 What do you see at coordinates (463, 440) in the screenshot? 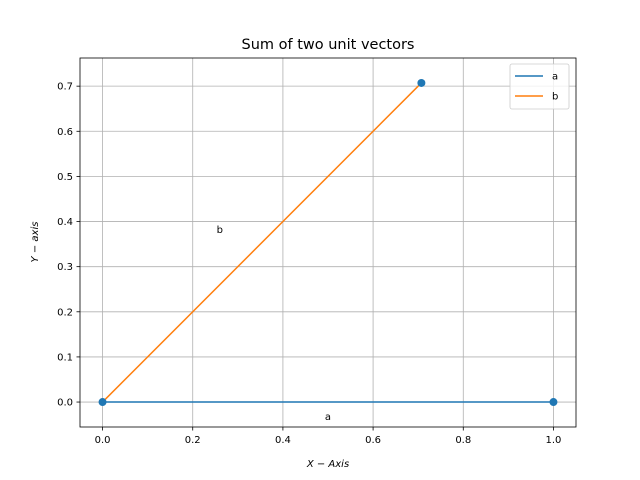
I see `x-tick-label: 0.8` at bounding box center [463, 440].